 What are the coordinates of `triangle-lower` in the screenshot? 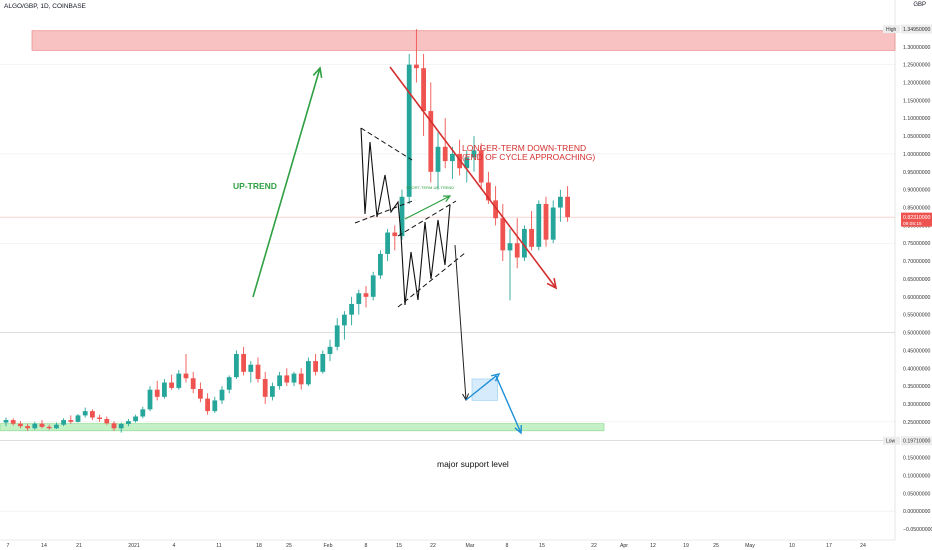 It's located at (385, 211).